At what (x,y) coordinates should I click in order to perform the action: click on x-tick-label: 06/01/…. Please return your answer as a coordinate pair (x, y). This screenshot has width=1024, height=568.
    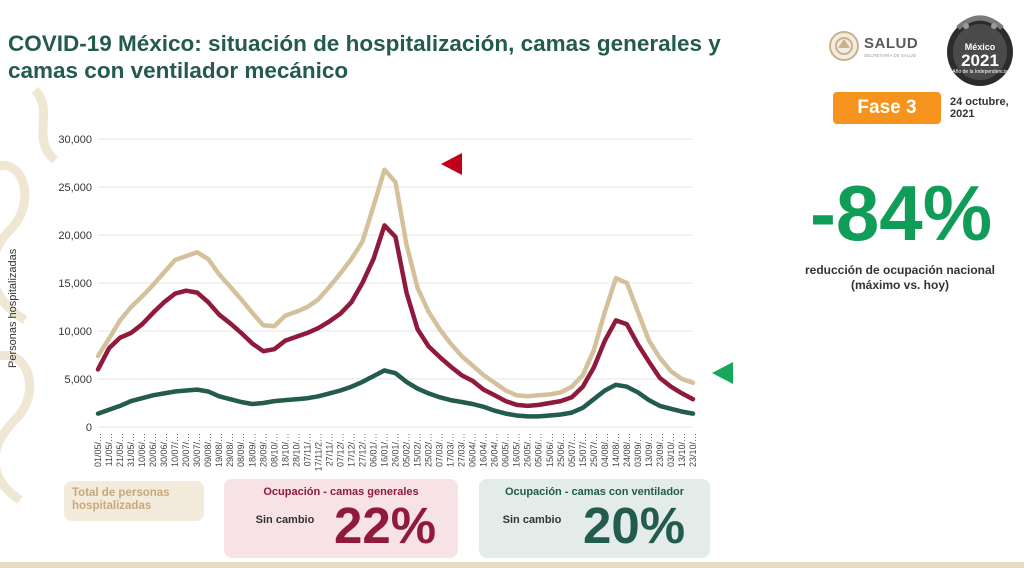
    Looking at the image, I should click on (373, 450).